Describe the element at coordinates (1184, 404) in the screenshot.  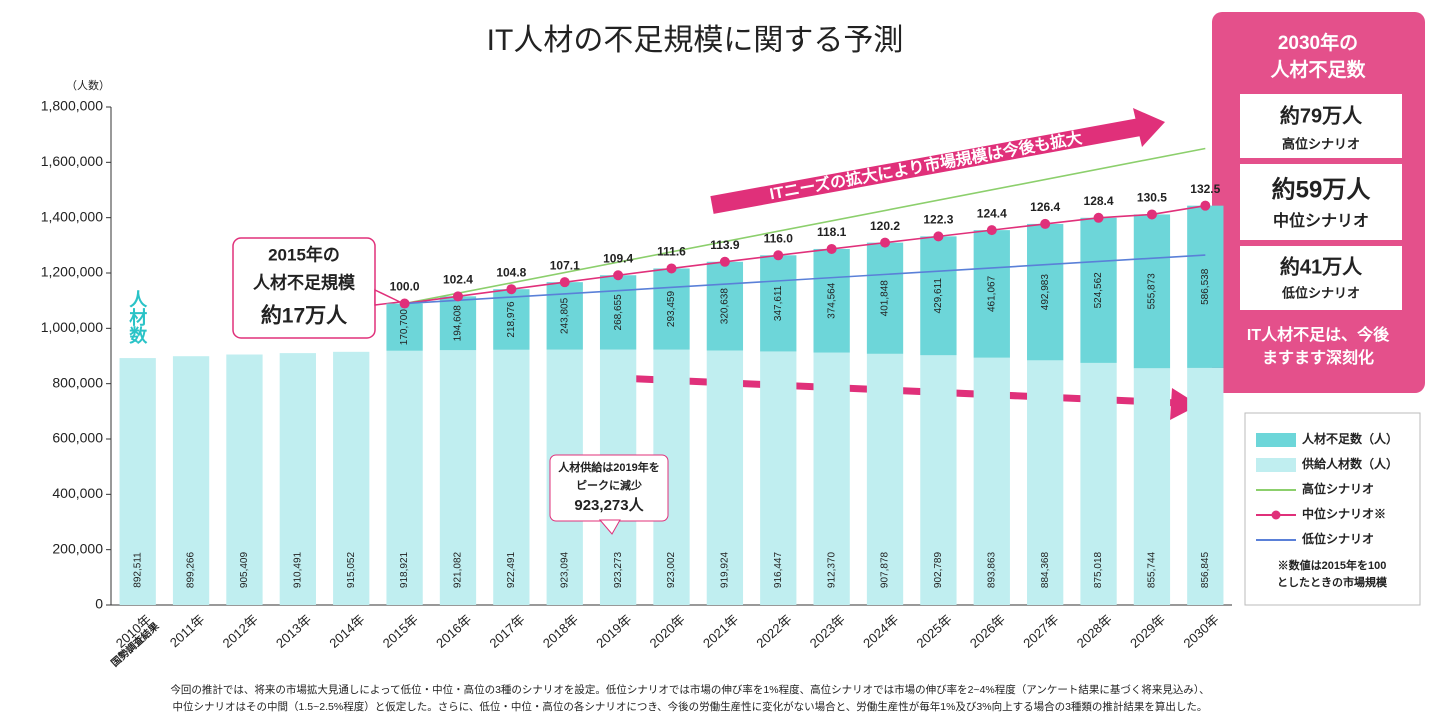
I see `arrowhead` at that location.